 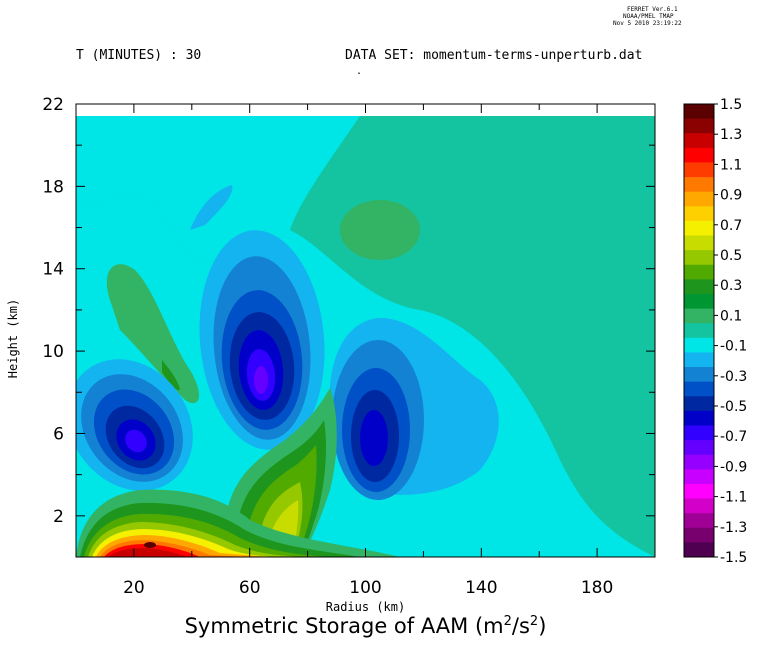 What do you see at coordinates (53, 352) in the screenshot?
I see `y-tick-label: 10` at bounding box center [53, 352].